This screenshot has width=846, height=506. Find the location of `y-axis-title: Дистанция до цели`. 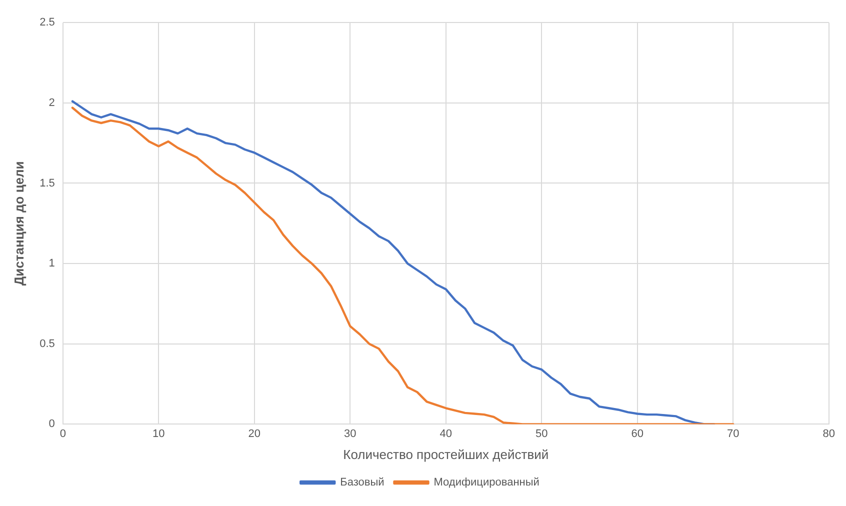

y-axis-title: Дистанция до цели is located at coordinates (18, 223).